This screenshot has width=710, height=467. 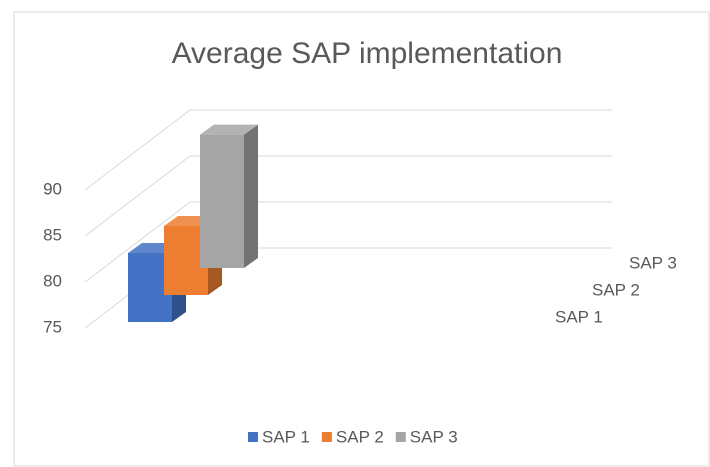 I want to click on bar-side, so click(x=251, y=196).